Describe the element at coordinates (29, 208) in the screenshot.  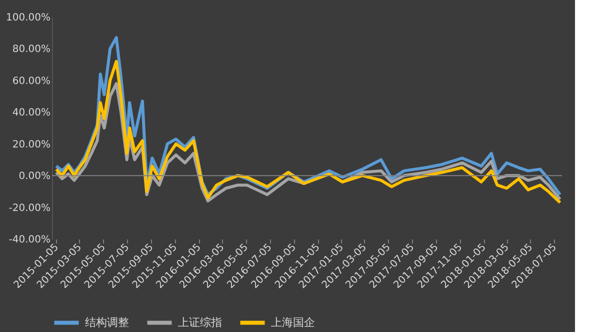
I see `y-tick-label: -20.00%` at that location.